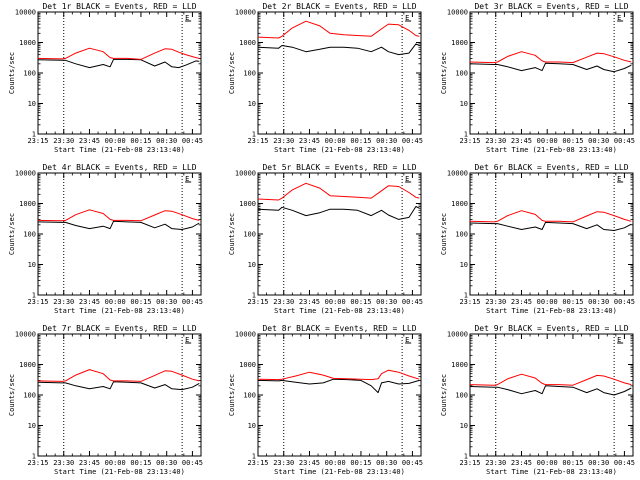 The height and width of the screenshot is (480, 640). Describe the element at coordinates (551, 167) in the screenshot. I see `panel-title: Det 6r BLACK = Events, RED = LLD` at that location.